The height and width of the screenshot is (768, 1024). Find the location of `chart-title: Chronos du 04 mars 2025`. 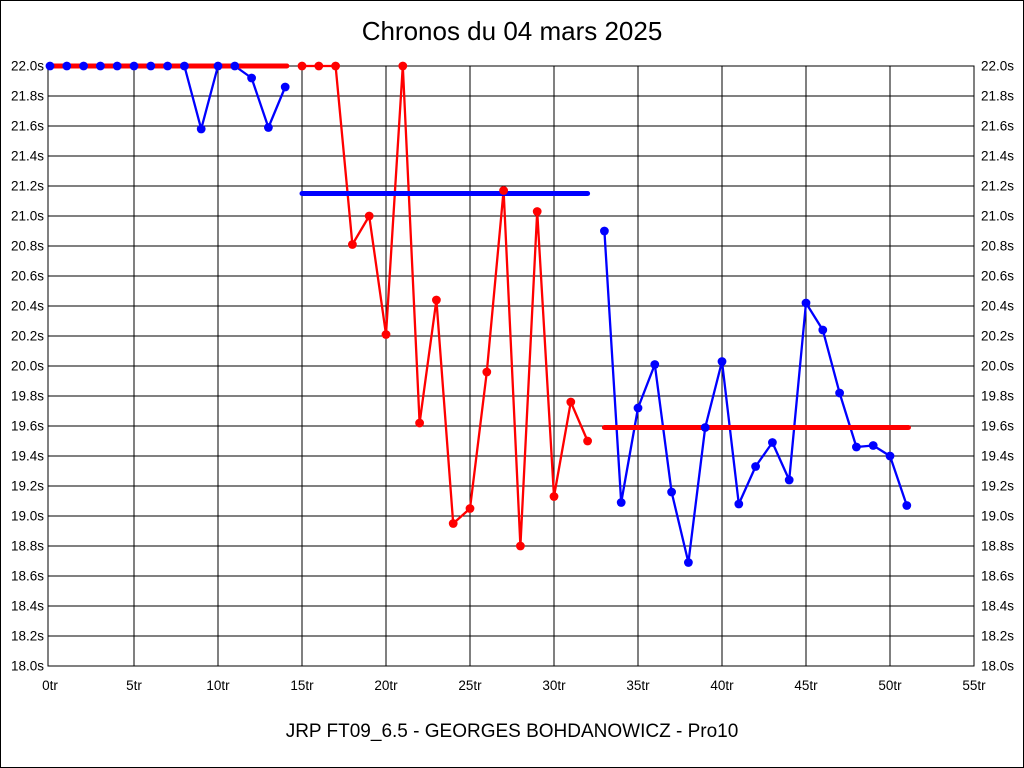

chart-title: Chronos du 04 mars 2025 is located at coordinates (512, 31).